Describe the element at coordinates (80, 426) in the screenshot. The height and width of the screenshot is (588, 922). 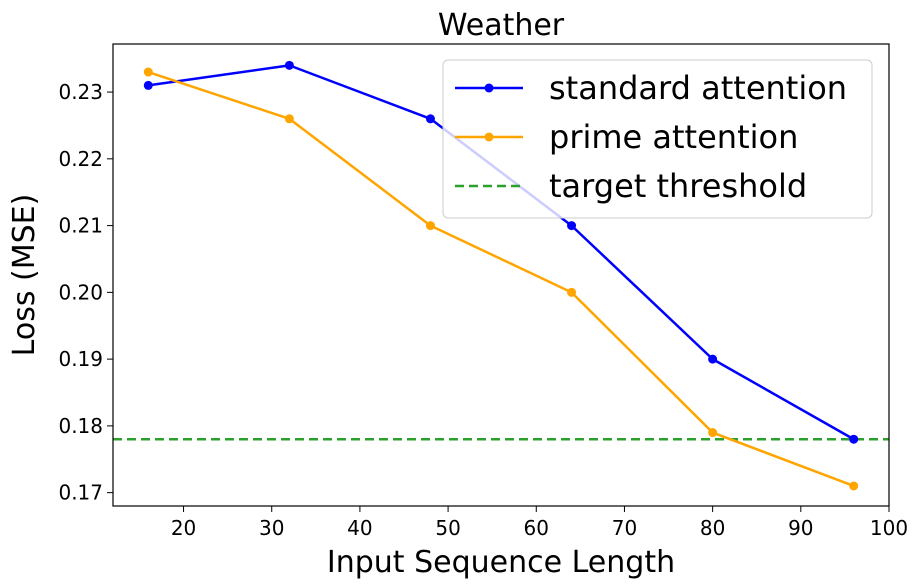
I see `y-tick-label: 0.18` at that location.